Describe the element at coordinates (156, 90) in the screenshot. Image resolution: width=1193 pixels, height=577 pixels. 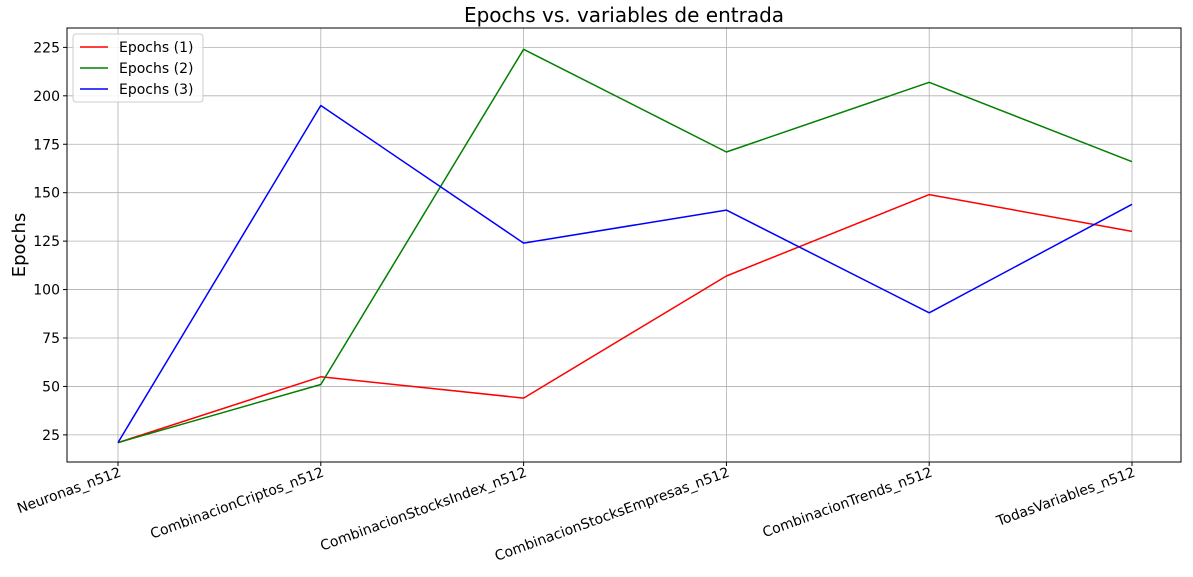
I see `legend-label-3: Epochs (3)` at that location.